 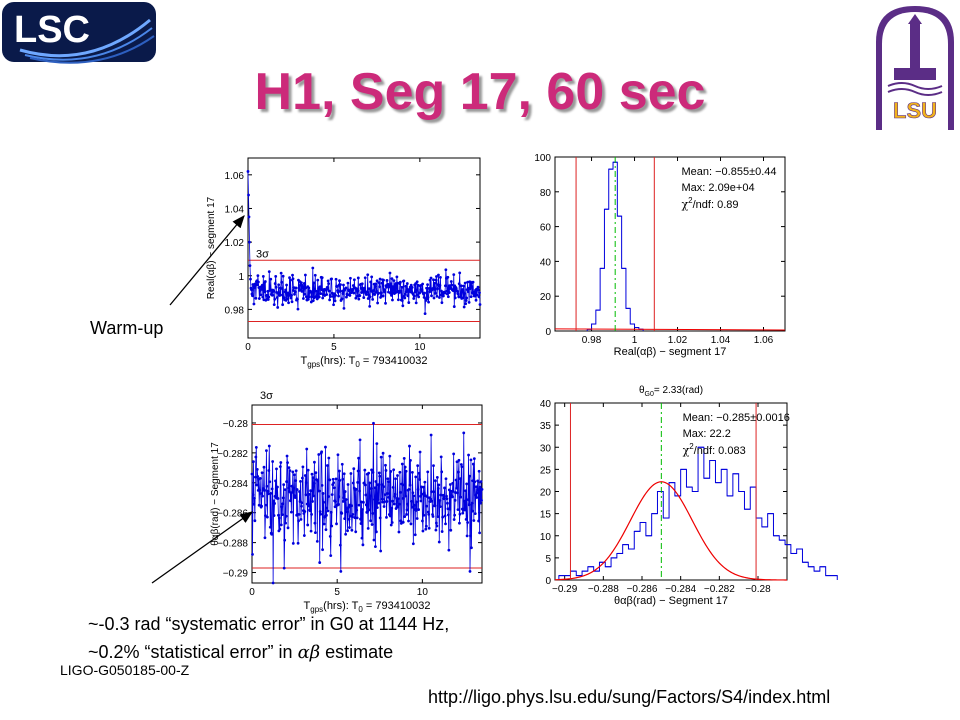 I want to click on stats-chi2: χ2/ndf: 0.083, so click(x=714, y=449).